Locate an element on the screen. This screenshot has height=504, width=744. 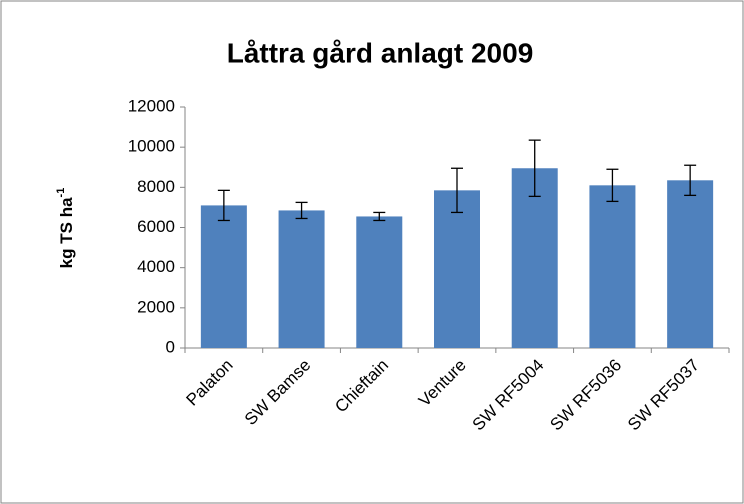
y-tick-label: 8000 is located at coordinates (156, 186).